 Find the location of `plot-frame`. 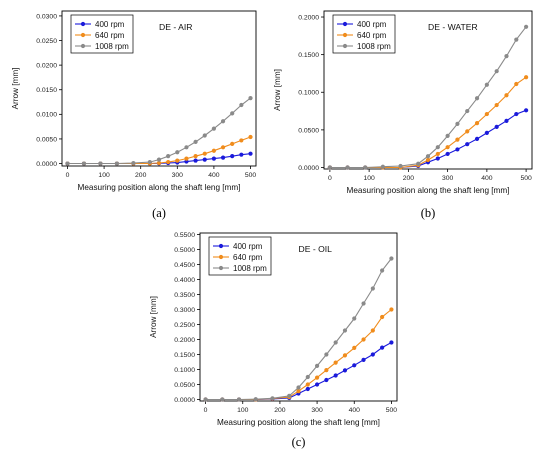

plot-frame is located at coordinates (159, 88).